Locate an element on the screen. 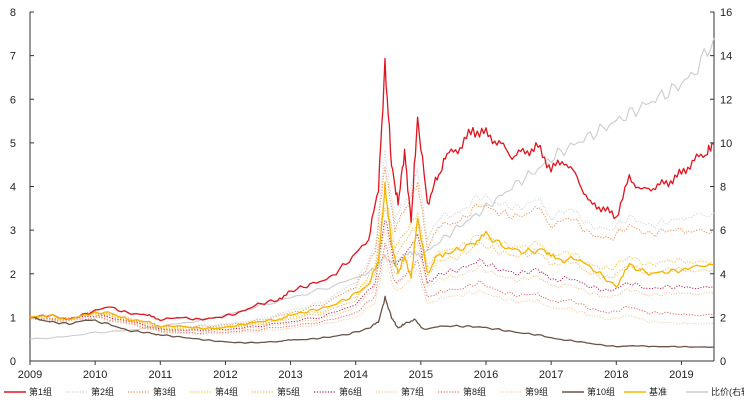 The width and height of the screenshot is (744, 402). x-tick-label: 2019 is located at coordinates (681, 375).